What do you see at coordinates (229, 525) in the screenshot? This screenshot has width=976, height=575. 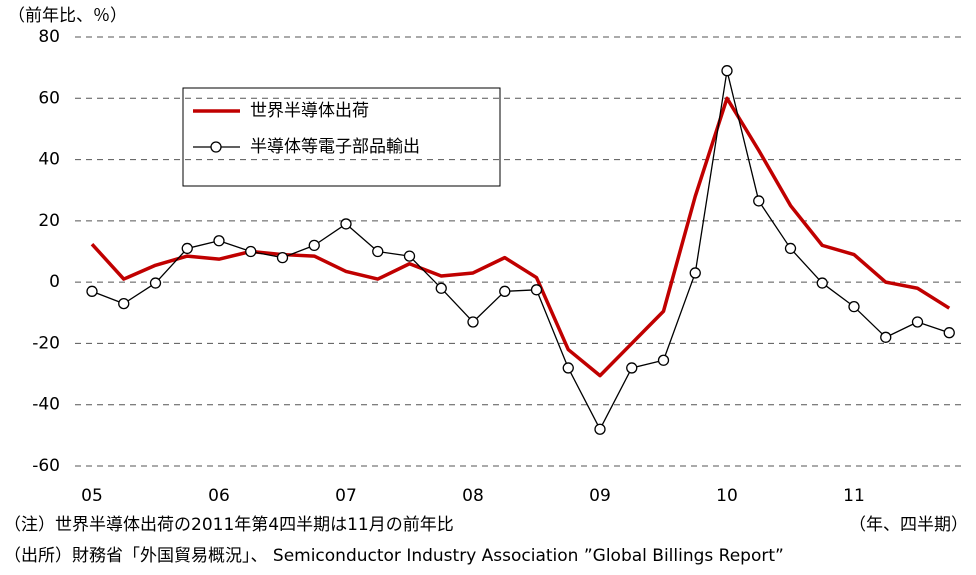 I see `note: （注）世界半導体出荷の2011年第4四半期は11月の前年比` at bounding box center [229, 525].